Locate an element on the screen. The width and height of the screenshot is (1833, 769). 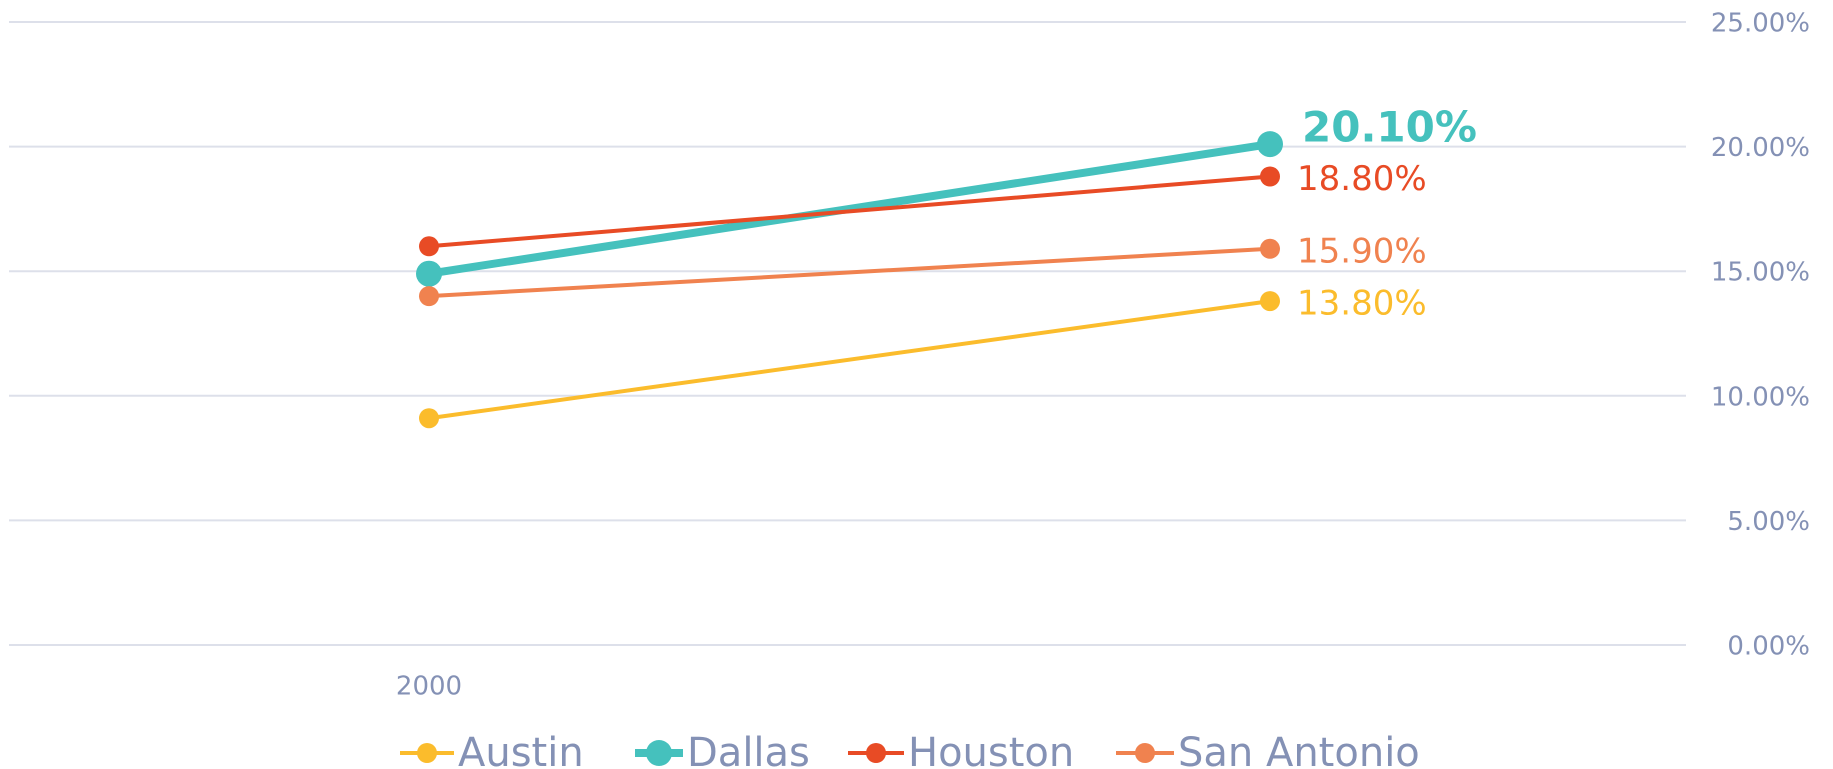
legend-label: Dallas is located at coordinates (748, 749).